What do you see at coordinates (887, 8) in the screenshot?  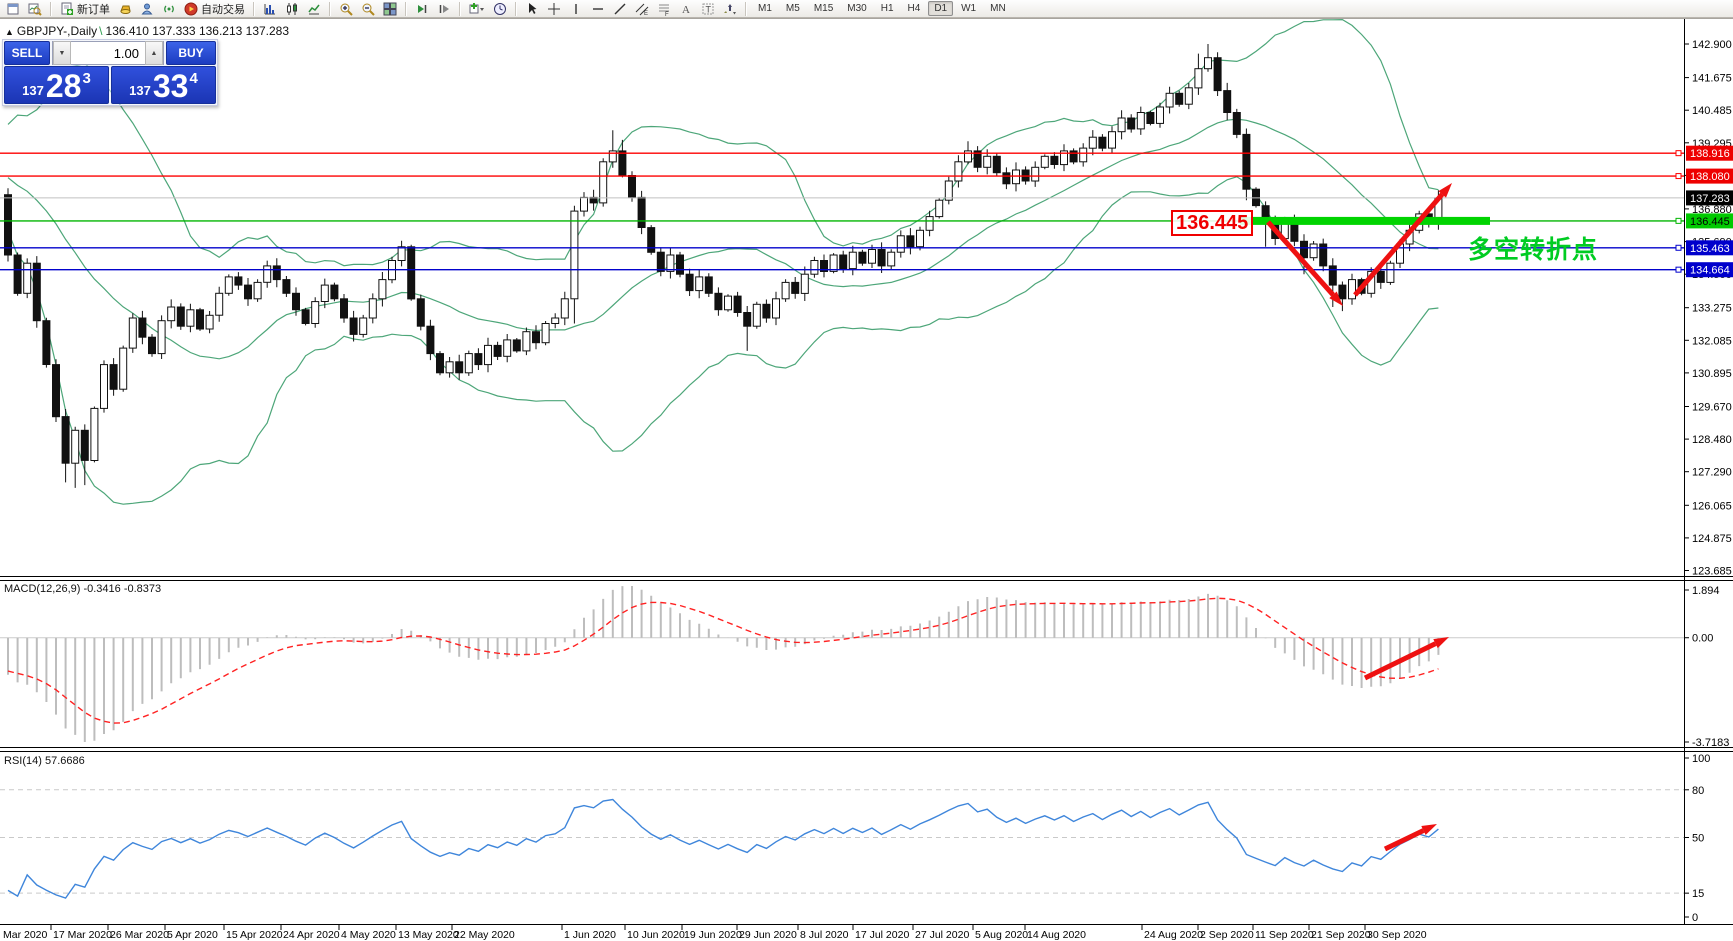 I see `timeframe-H1-button: H1` at bounding box center [887, 8].